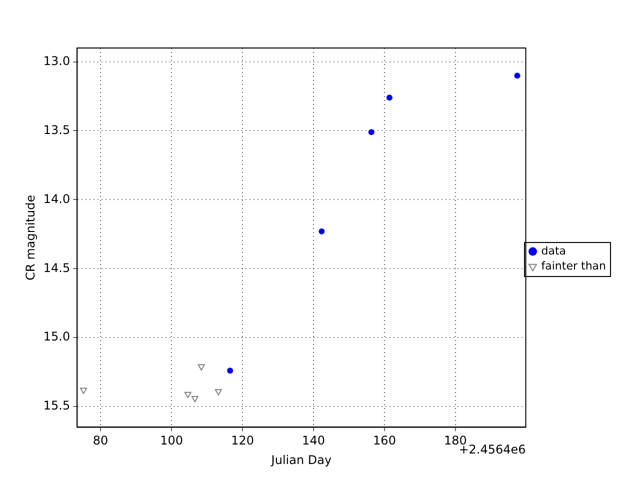 The image size is (640, 480). What do you see at coordinates (30, 237) in the screenshot?
I see `y-axis-title: CR magnitude` at bounding box center [30, 237].